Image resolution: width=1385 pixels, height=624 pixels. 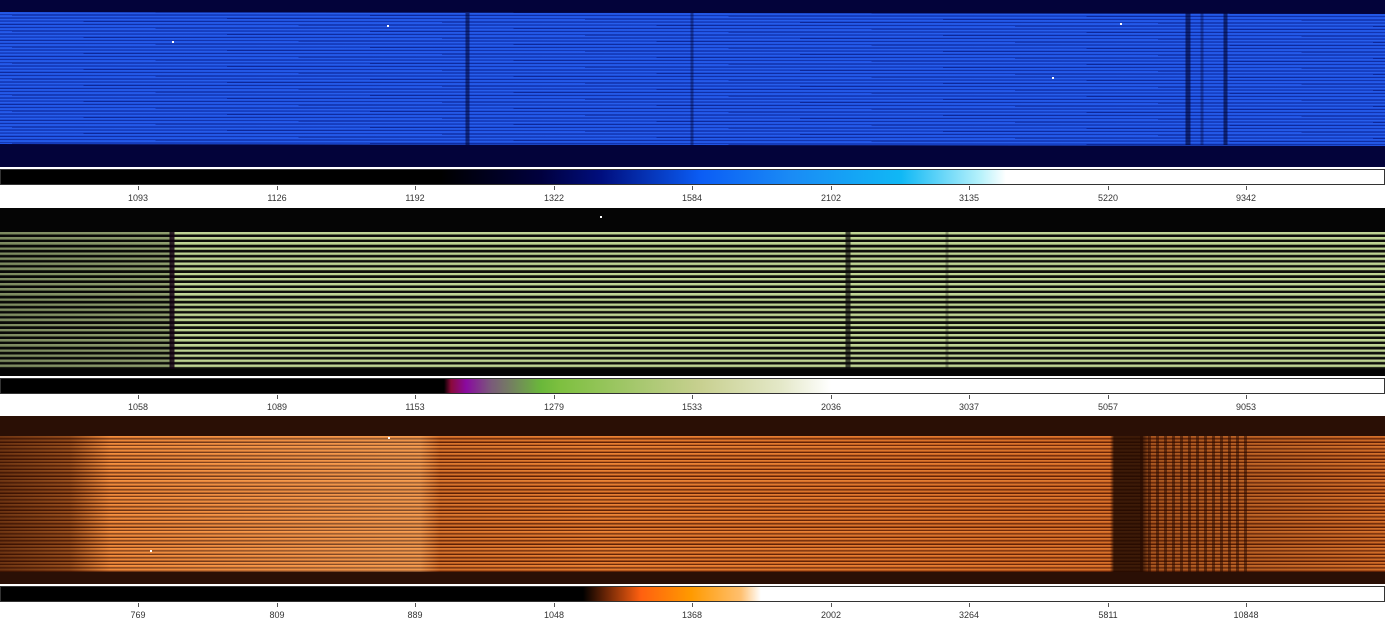 I want to click on colorbar-orange, so click(x=692, y=594).